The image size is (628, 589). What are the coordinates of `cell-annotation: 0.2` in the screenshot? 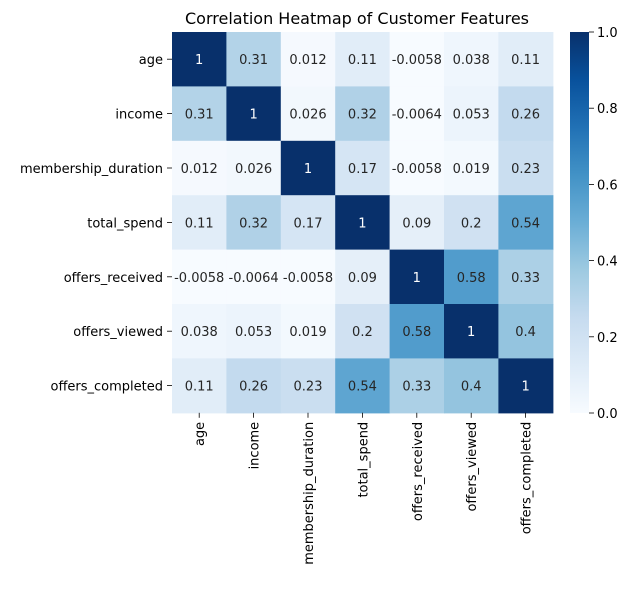 It's located at (471, 223).